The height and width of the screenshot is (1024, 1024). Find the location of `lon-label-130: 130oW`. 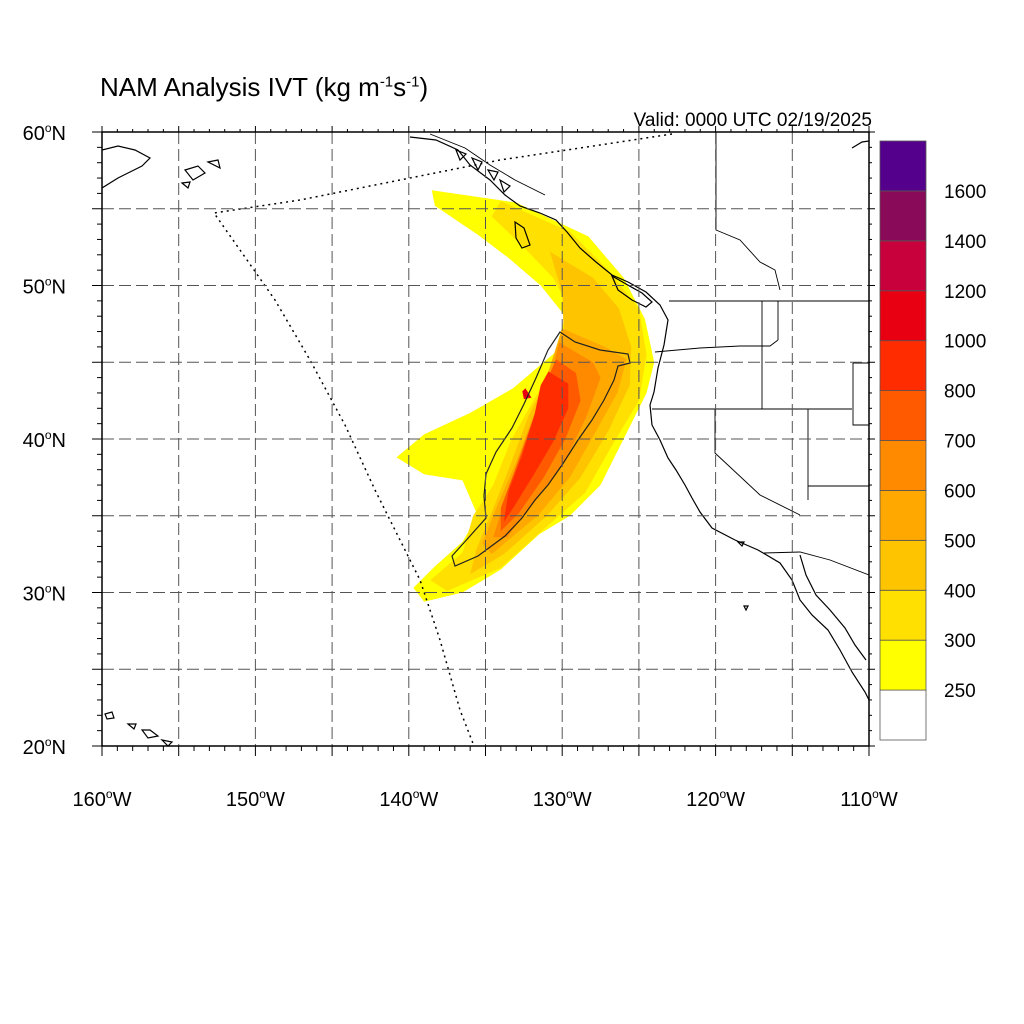

lon-label-130: 130oW is located at coordinates (562, 799).